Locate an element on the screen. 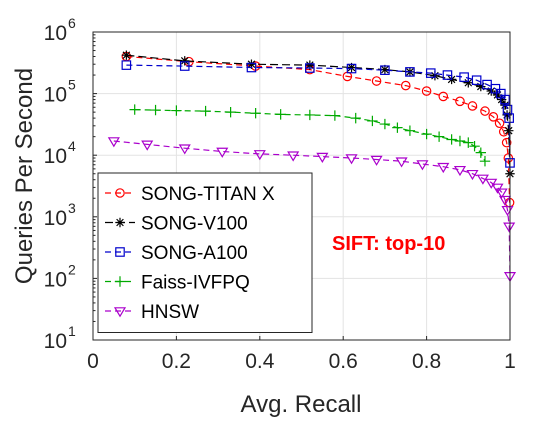 The width and height of the screenshot is (560, 425). legend-label: SONG-A100 is located at coordinates (194, 253).